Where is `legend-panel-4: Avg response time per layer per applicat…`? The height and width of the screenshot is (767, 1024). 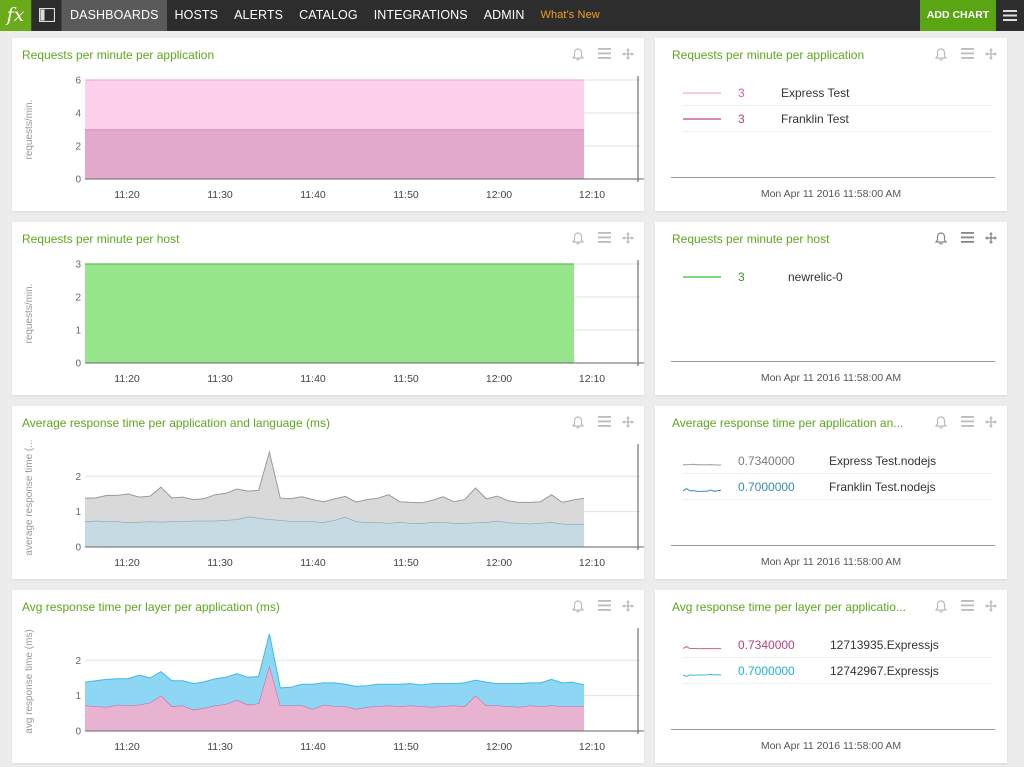
legend-panel-4: Avg response time per layer per applicat… is located at coordinates (831, 676).